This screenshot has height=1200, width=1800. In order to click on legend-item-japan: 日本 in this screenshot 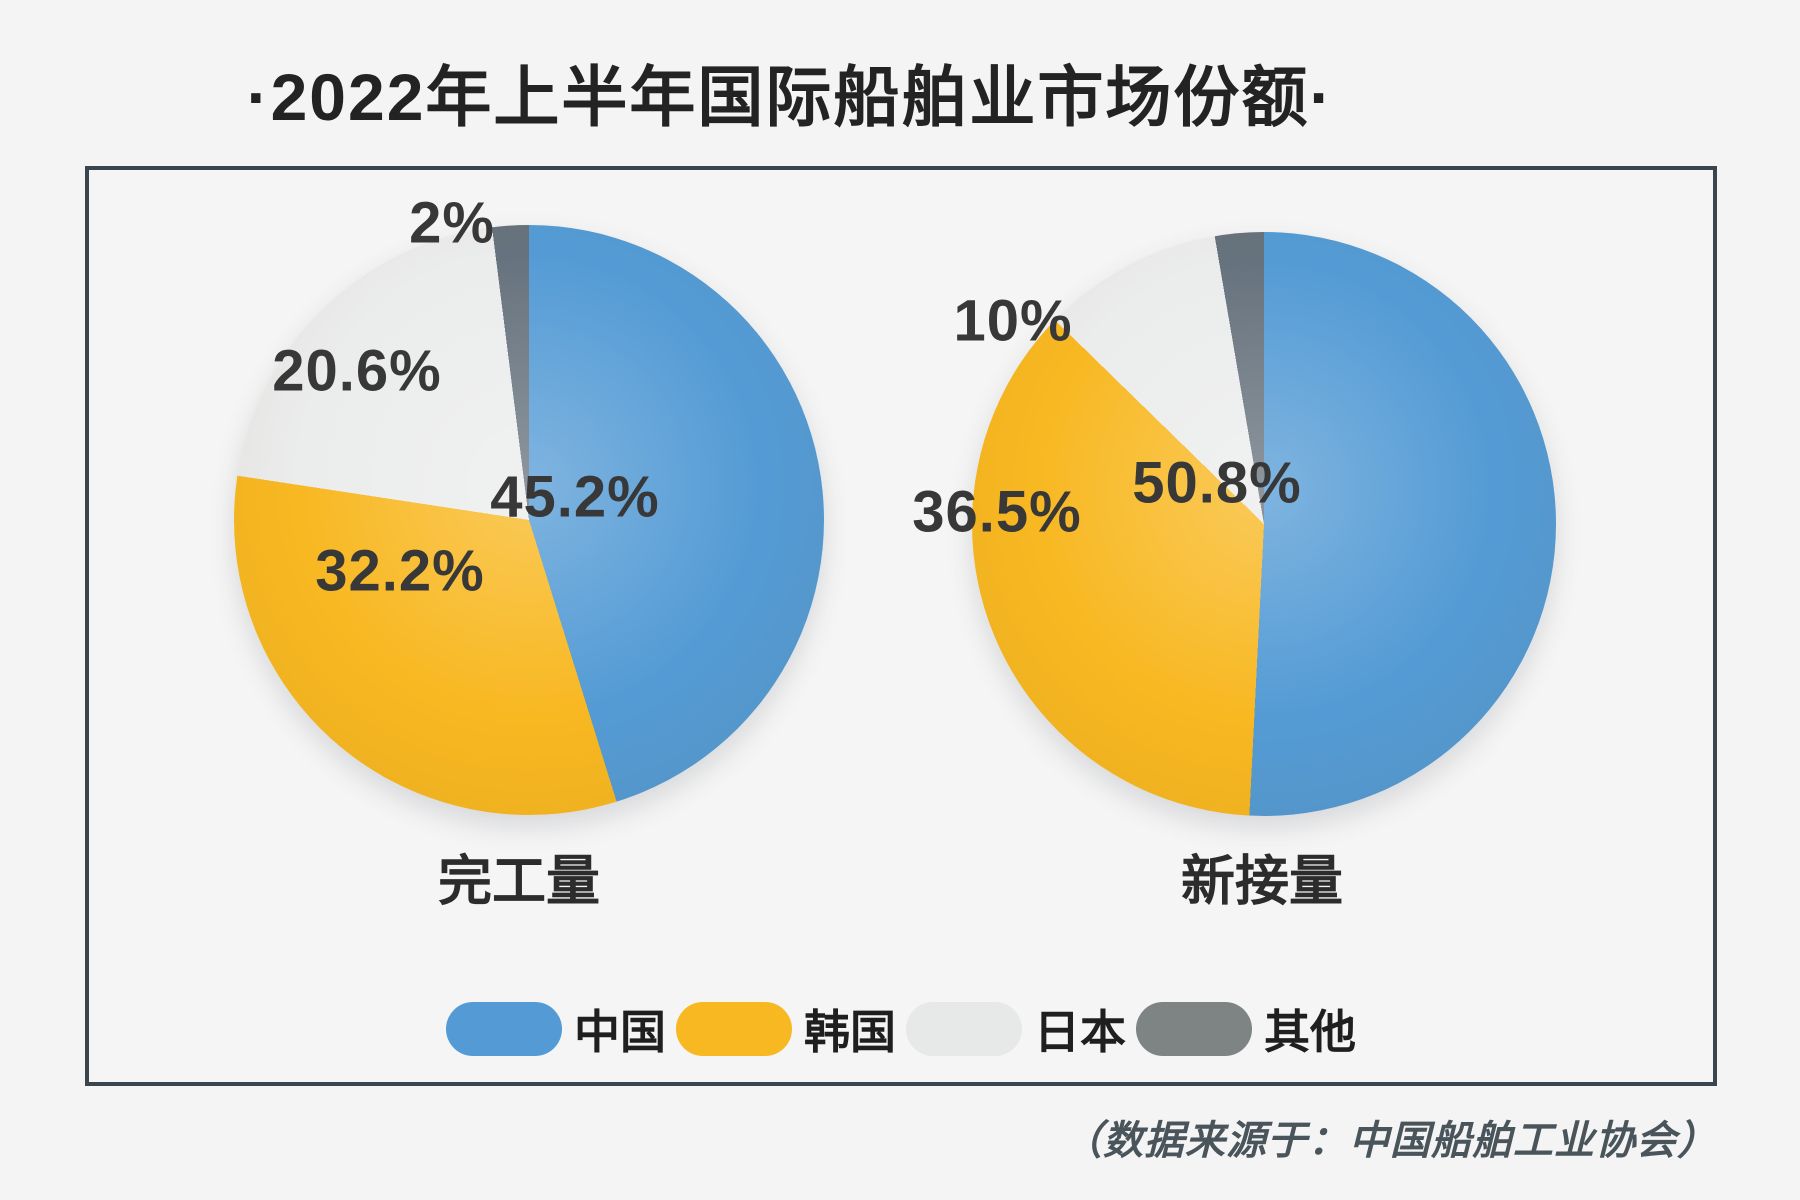, I will do `click(1016, 1029)`.